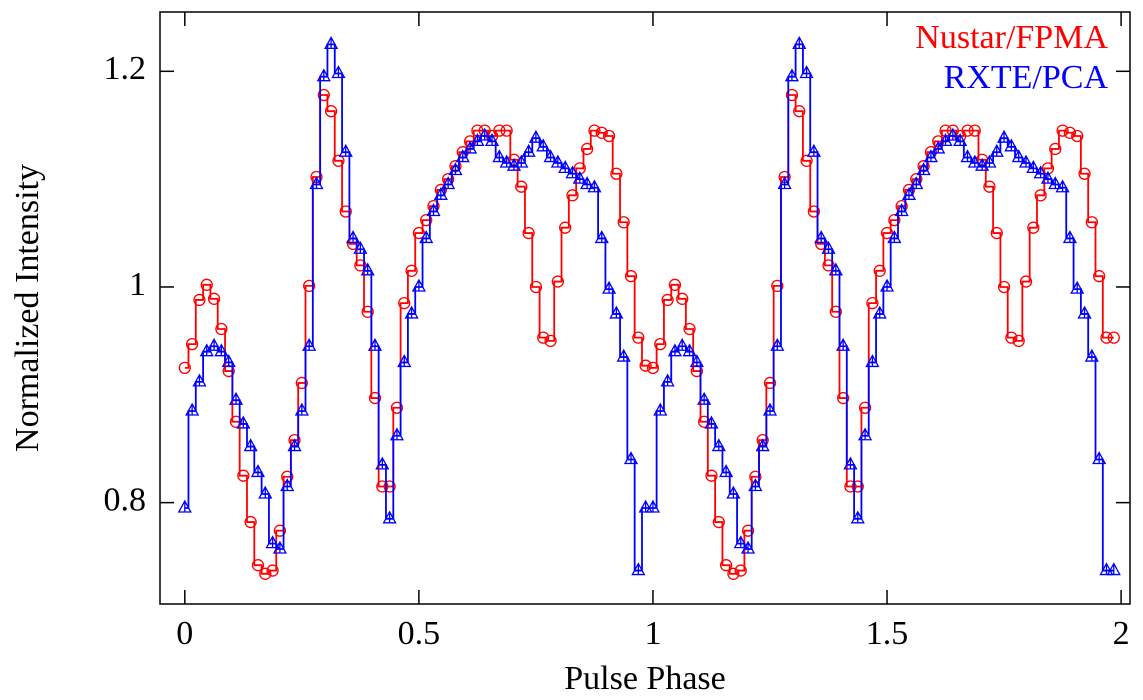  What do you see at coordinates (125, 68) in the screenshot?
I see `y-tick-label: 1.2` at bounding box center [125, 68].